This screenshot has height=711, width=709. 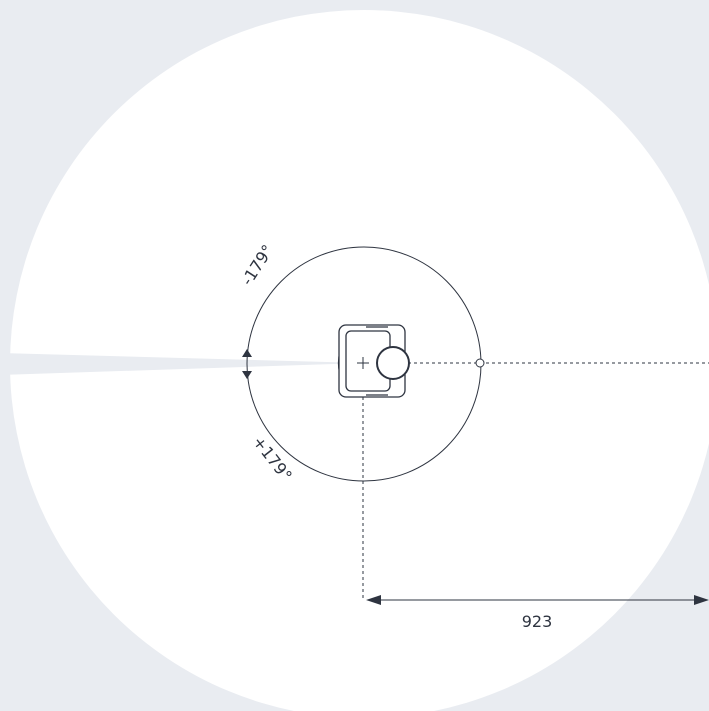 I want to click on robot-top-view, so click(x=373, y=361).